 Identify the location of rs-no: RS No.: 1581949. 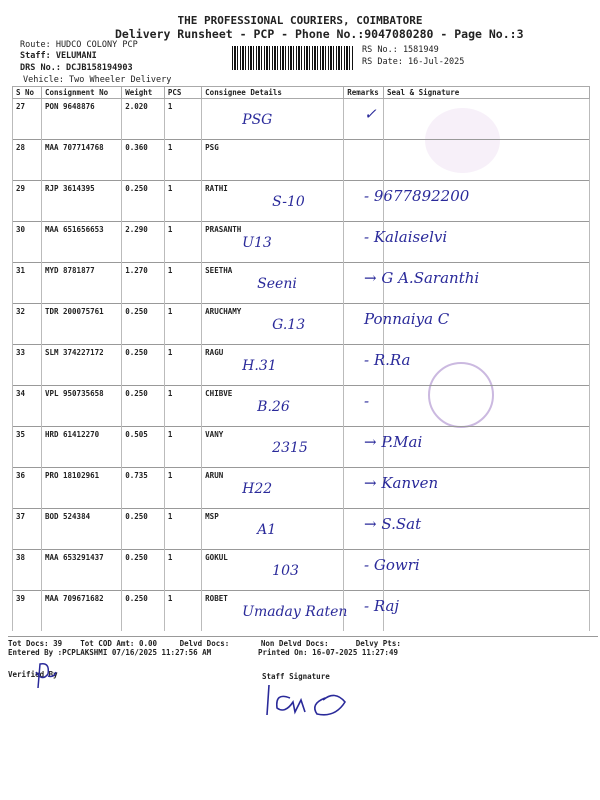
(400, 50).